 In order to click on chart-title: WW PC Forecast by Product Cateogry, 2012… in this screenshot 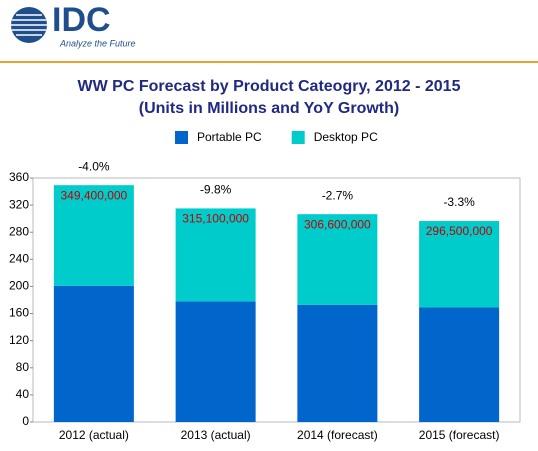, I will do `click(269, 86)`.